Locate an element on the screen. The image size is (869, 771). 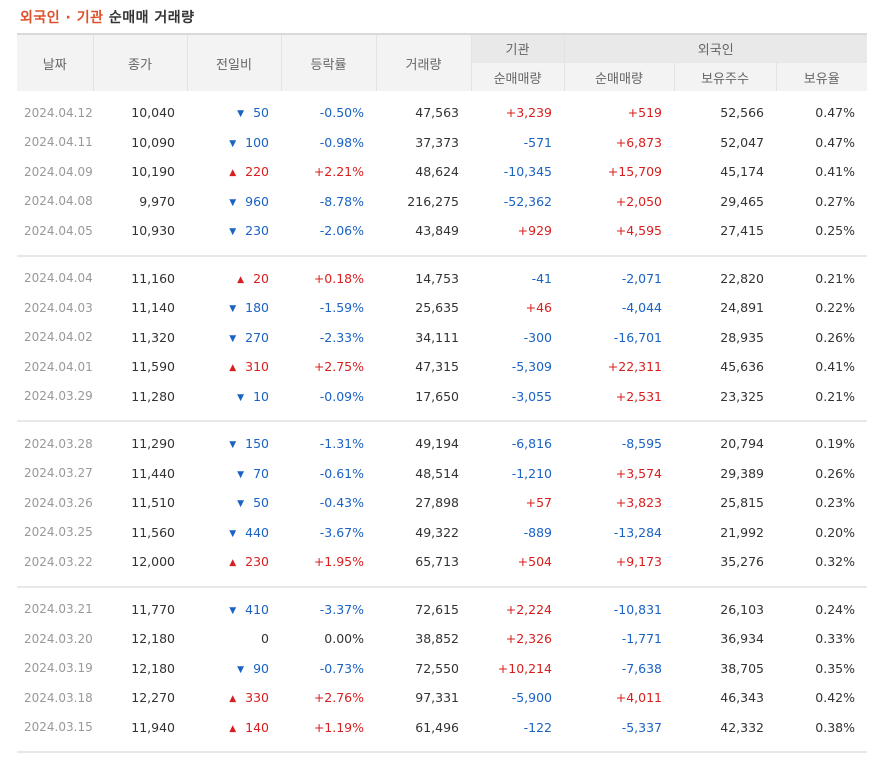
date-cell: 2024.03.26 is located at coordinates (58, 502).